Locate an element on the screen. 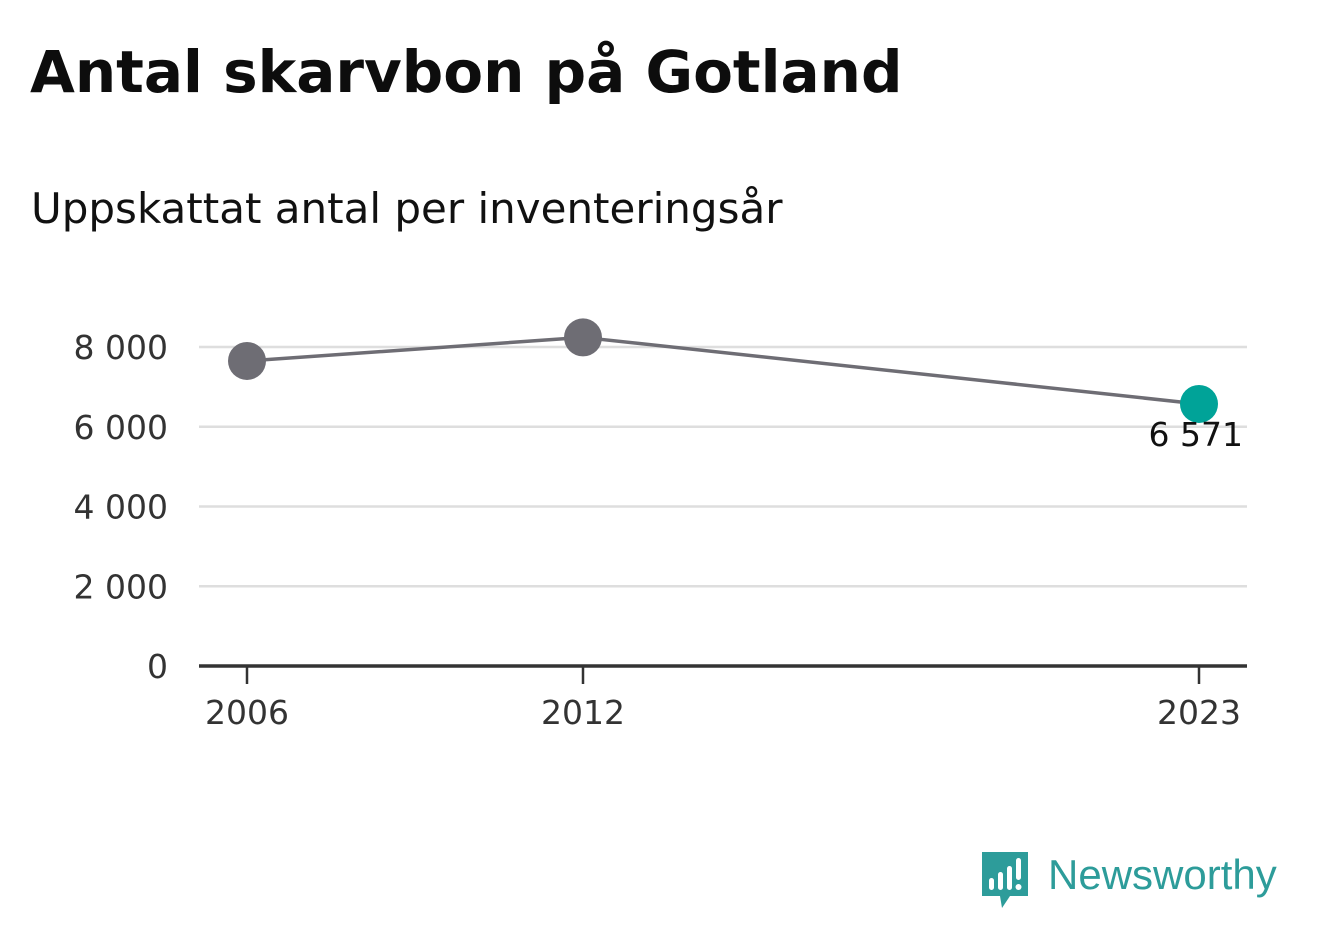  newsworthy-logo-icon is located at coordinates (1005, 880).